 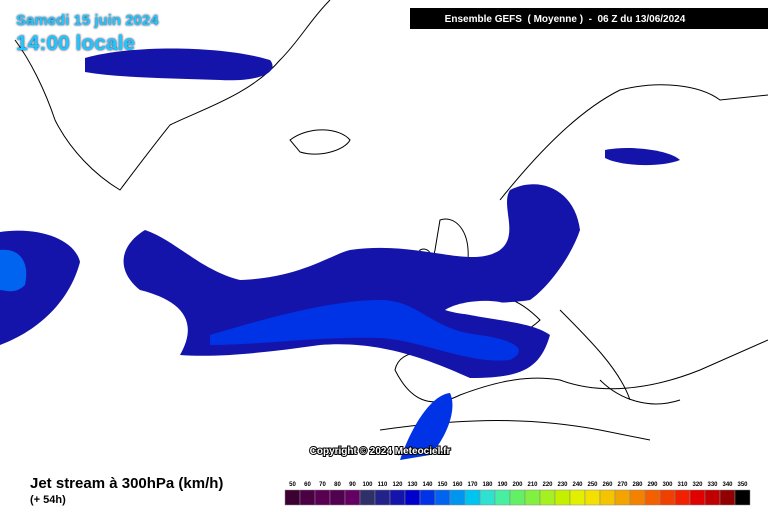 I want to click on scale-label: 120, so click(x=397, y=485).